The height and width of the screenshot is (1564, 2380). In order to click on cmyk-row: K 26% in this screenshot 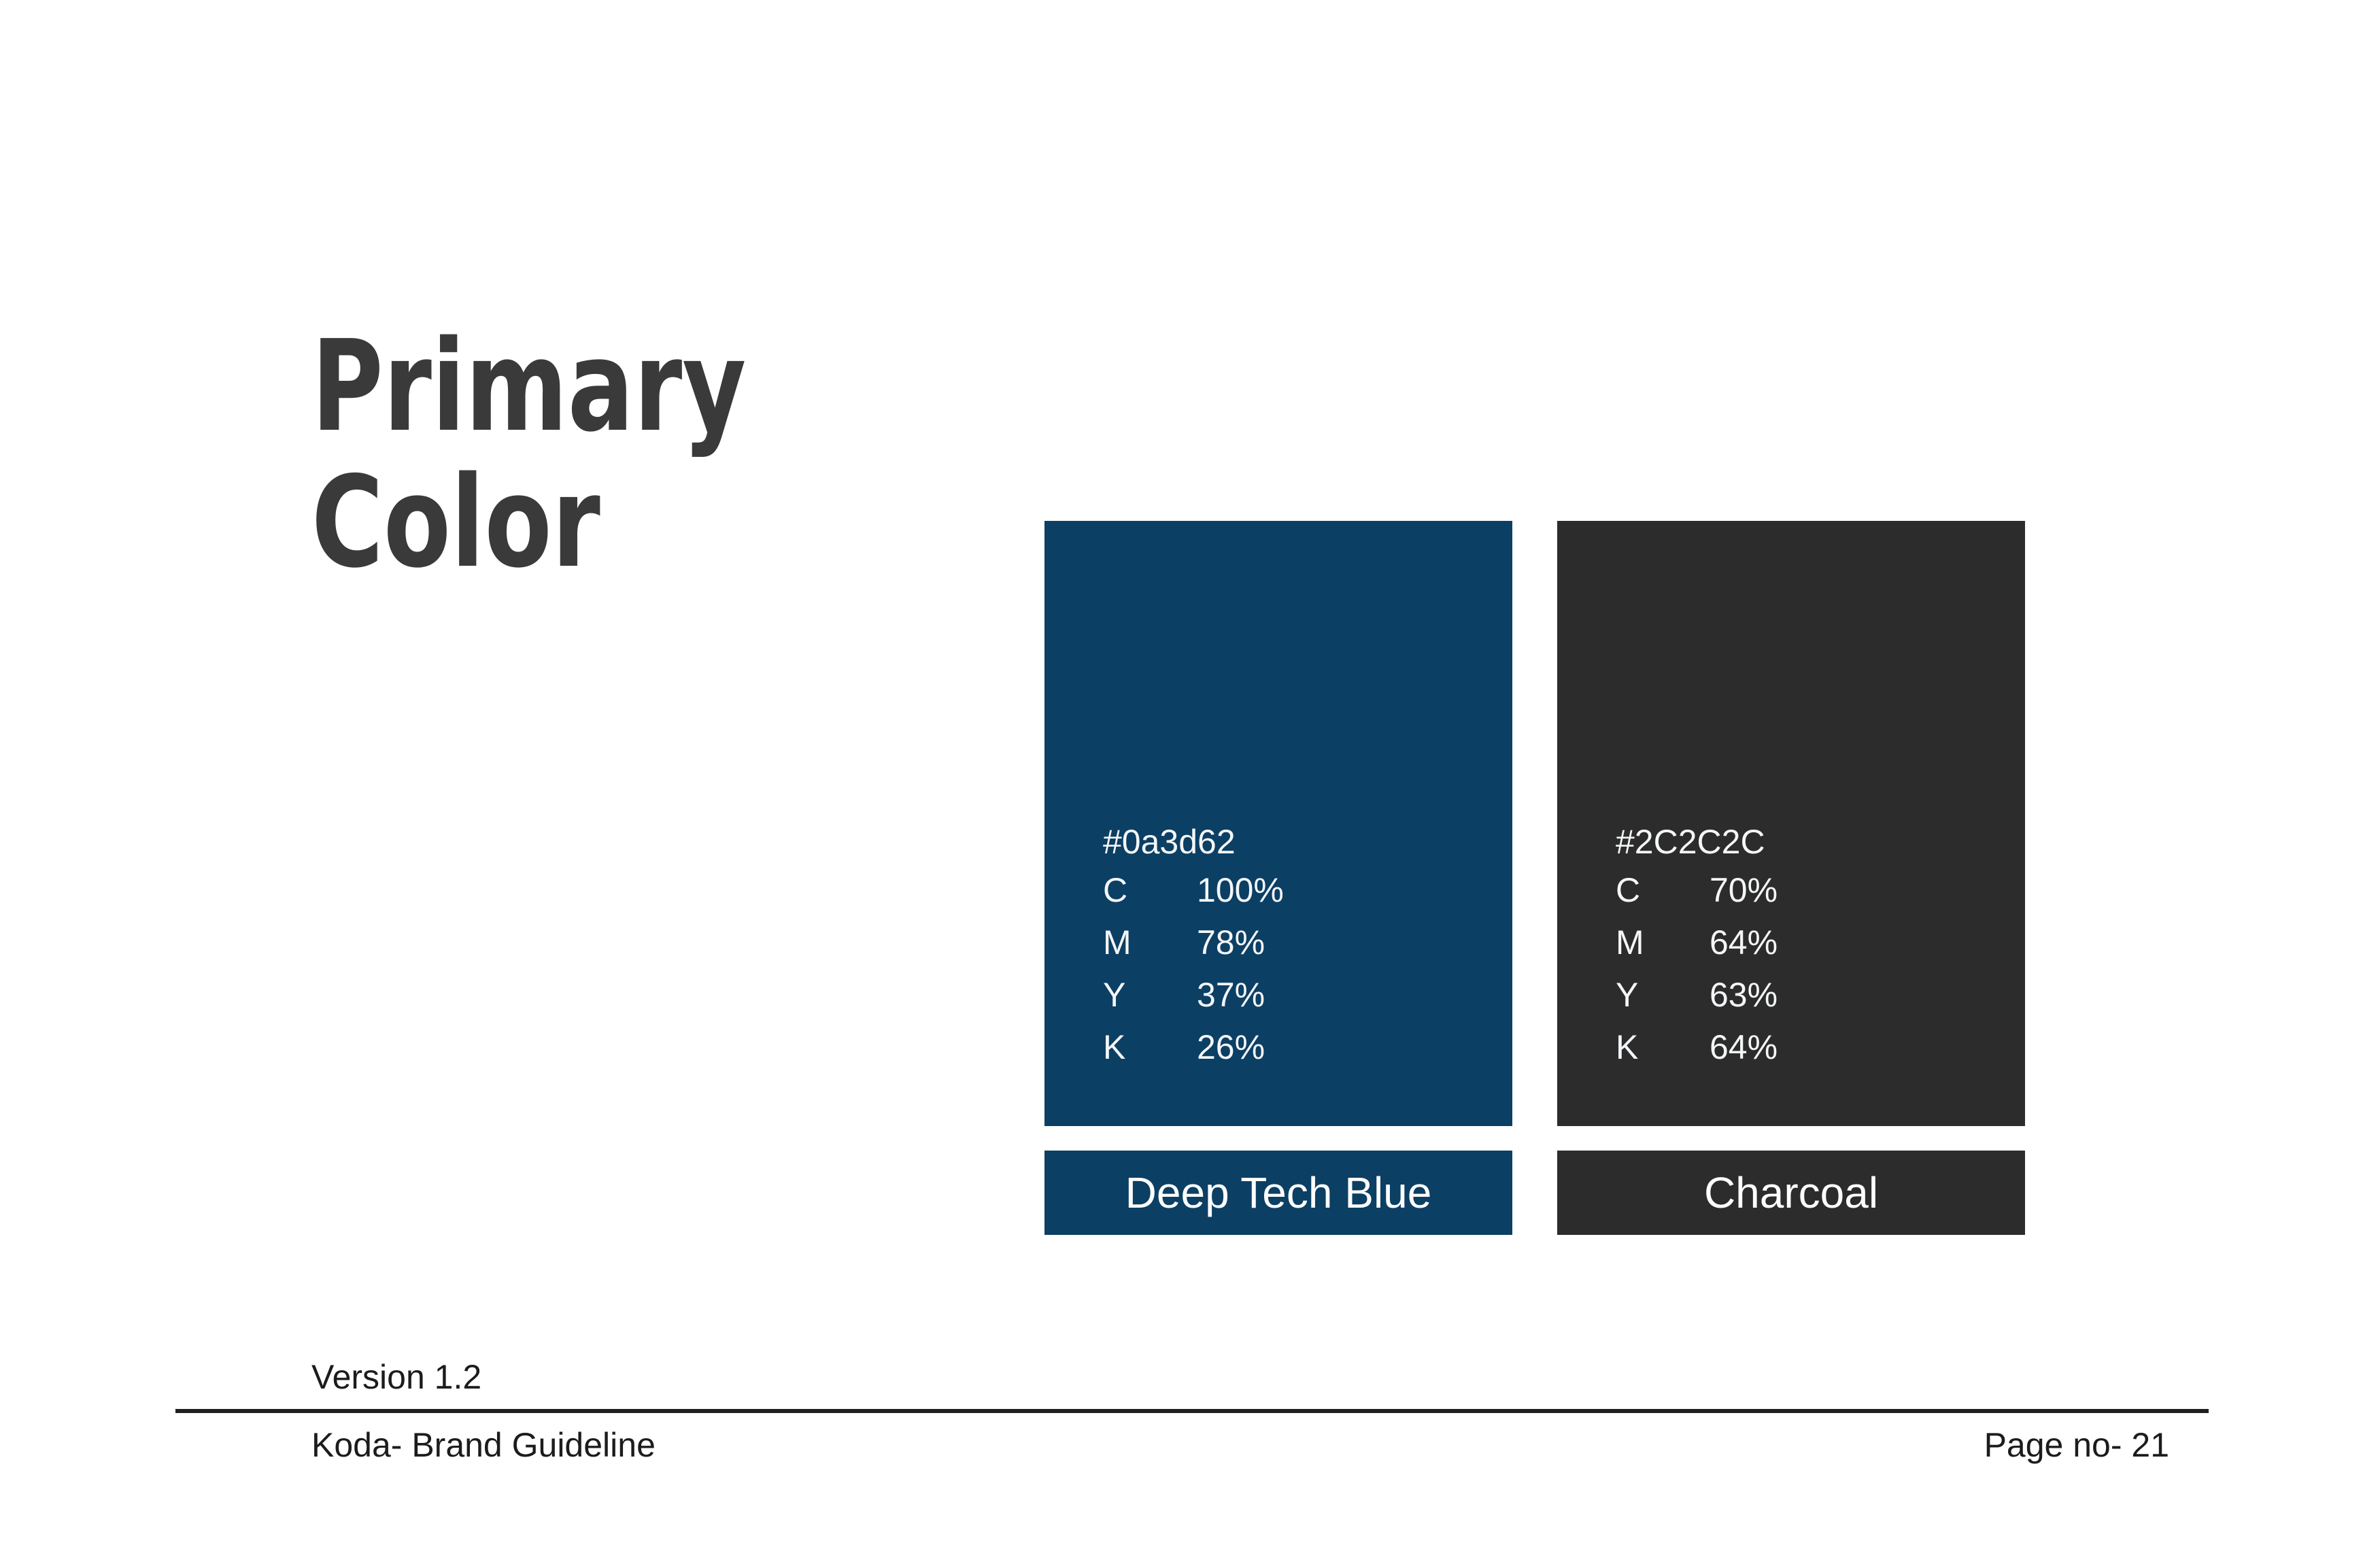, I will do `click(1294, 1047)`.